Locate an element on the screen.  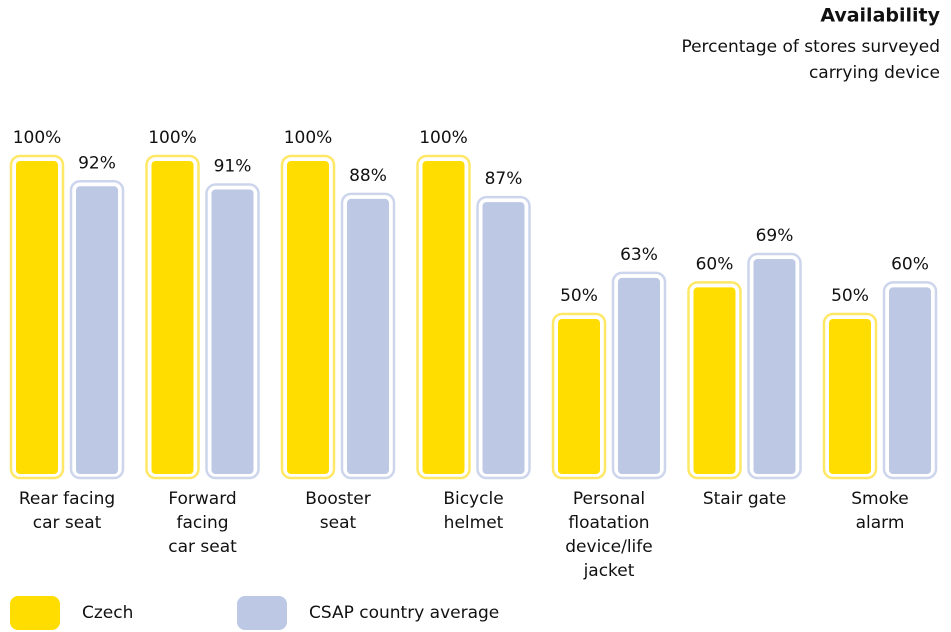
value-label: 63% is located at coordinates (639, 255).